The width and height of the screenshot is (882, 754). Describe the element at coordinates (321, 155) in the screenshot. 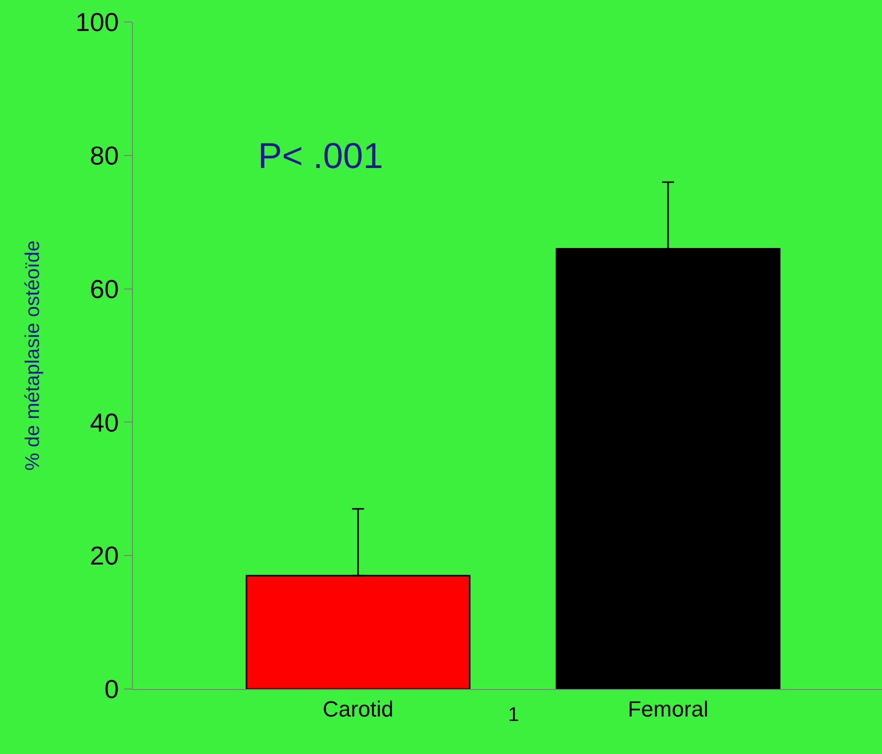

I see `annotation: P< .001` at that location.